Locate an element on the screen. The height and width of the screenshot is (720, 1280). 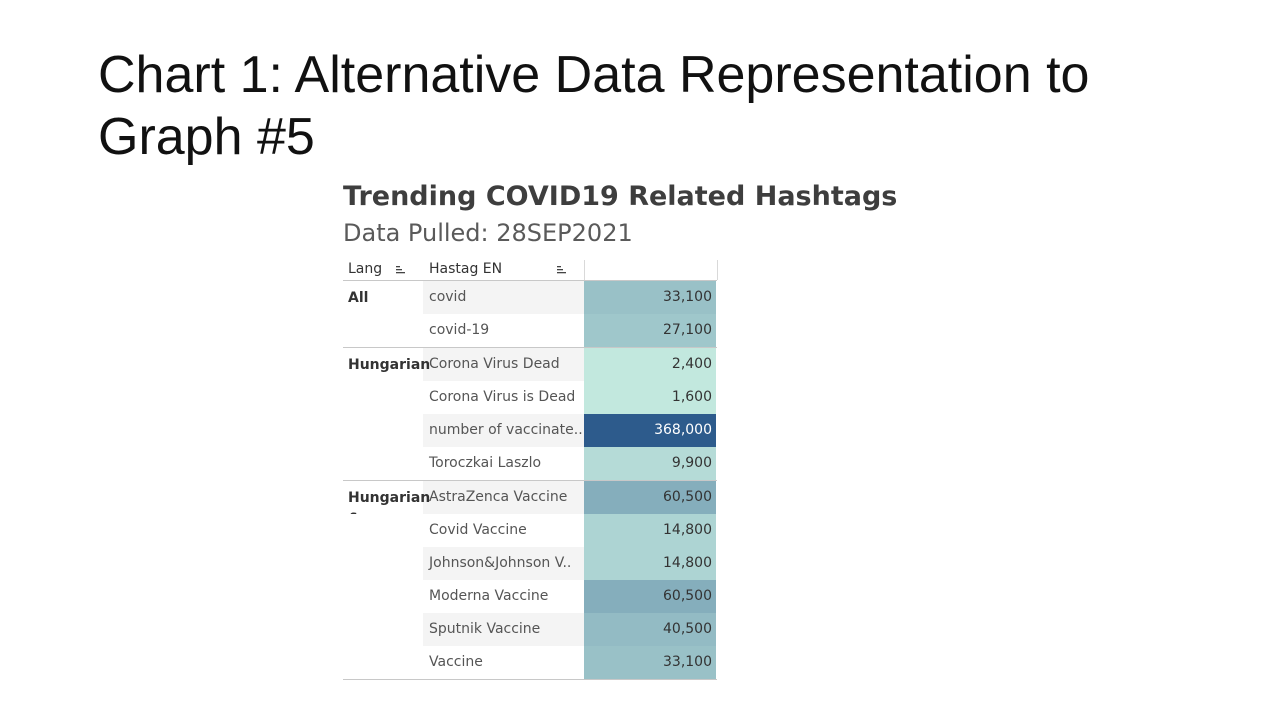
chart-title: Trending COVID19 Related Hashtags is located at coordinates (620, 196).